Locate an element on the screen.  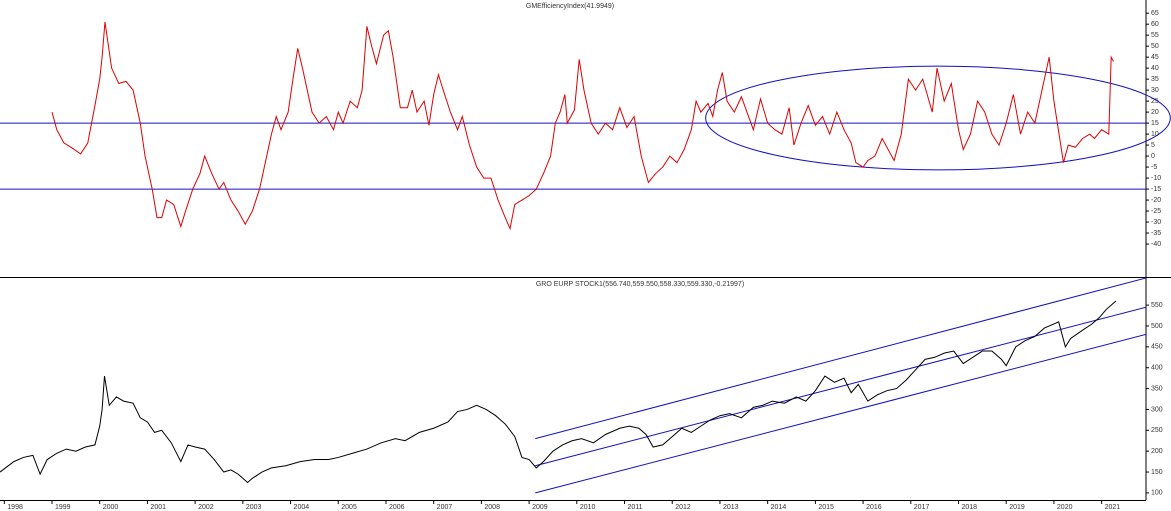
x-tick-label: 2006 is located at coordinates (397, 507).